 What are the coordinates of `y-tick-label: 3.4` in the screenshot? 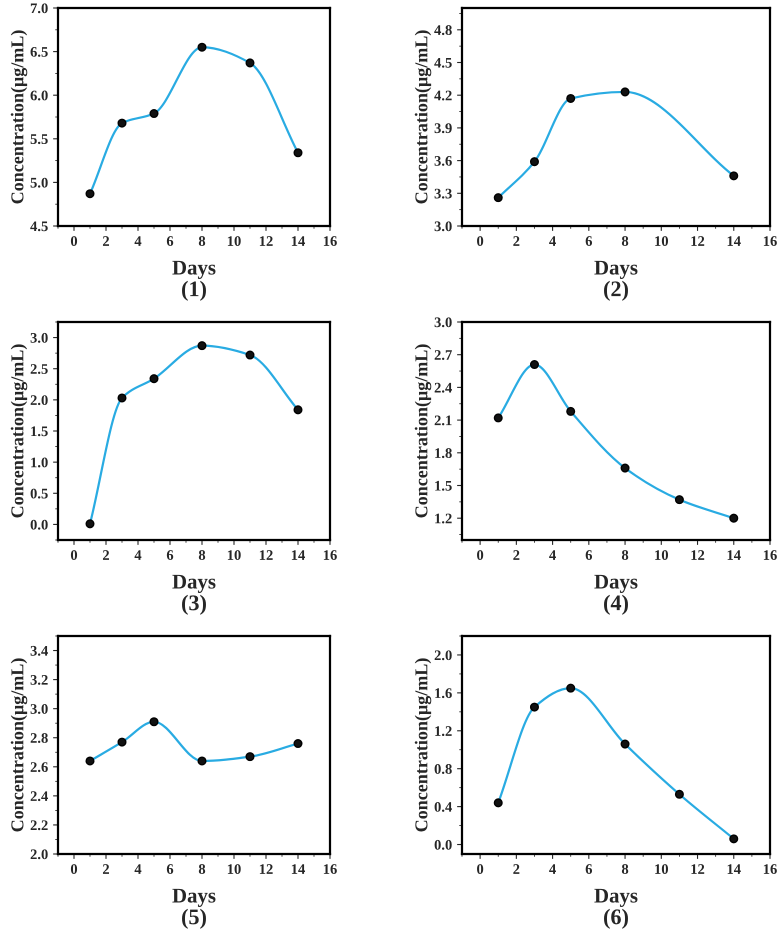 It's located at (39, 651).